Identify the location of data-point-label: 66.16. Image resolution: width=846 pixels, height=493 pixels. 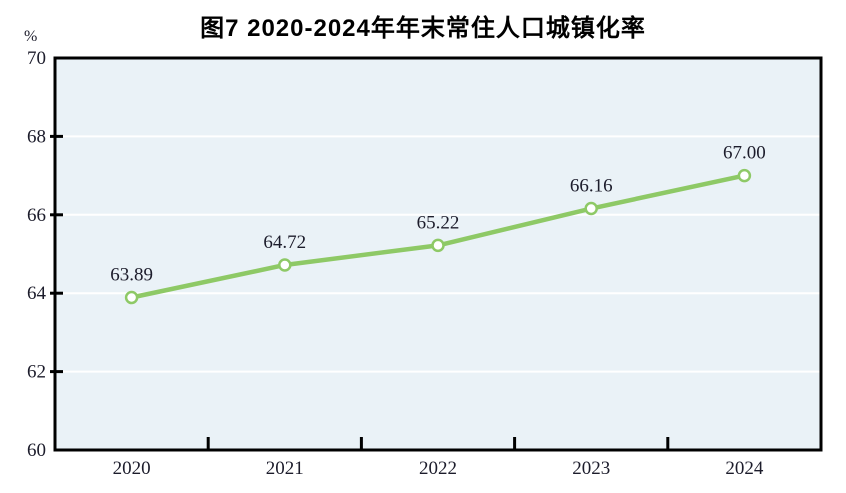
(591, 186).